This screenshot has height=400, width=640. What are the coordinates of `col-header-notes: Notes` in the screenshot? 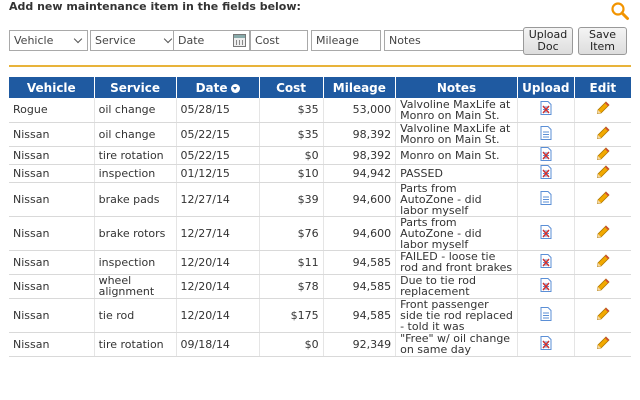 It's located at (456, 87).